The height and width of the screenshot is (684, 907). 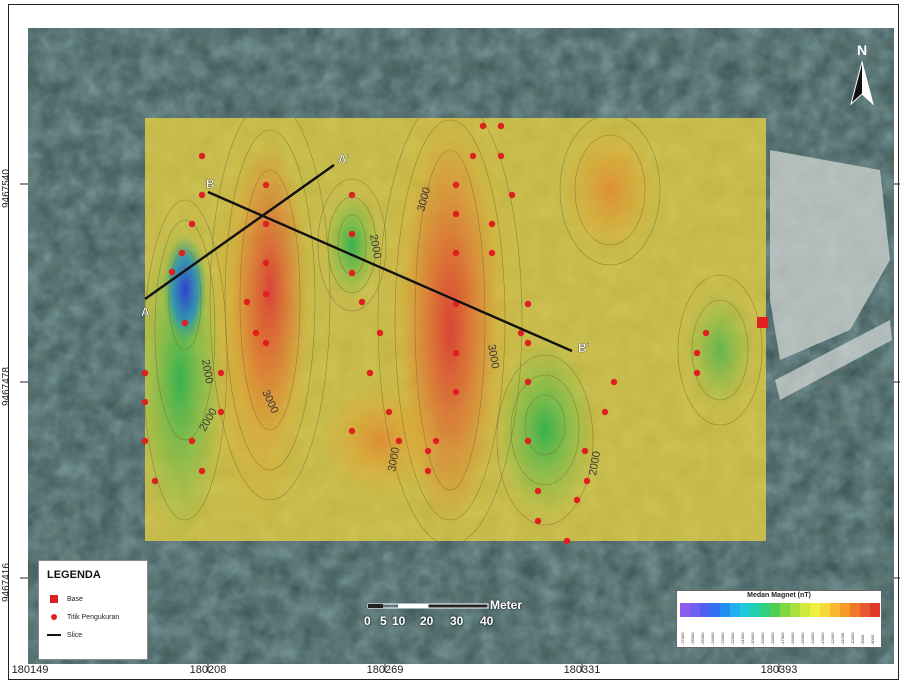 What do you see at coordinates (712, 638) in the screenshot?
I see `colorbar-tick-label: -24000` at bounding box center [712, 638].